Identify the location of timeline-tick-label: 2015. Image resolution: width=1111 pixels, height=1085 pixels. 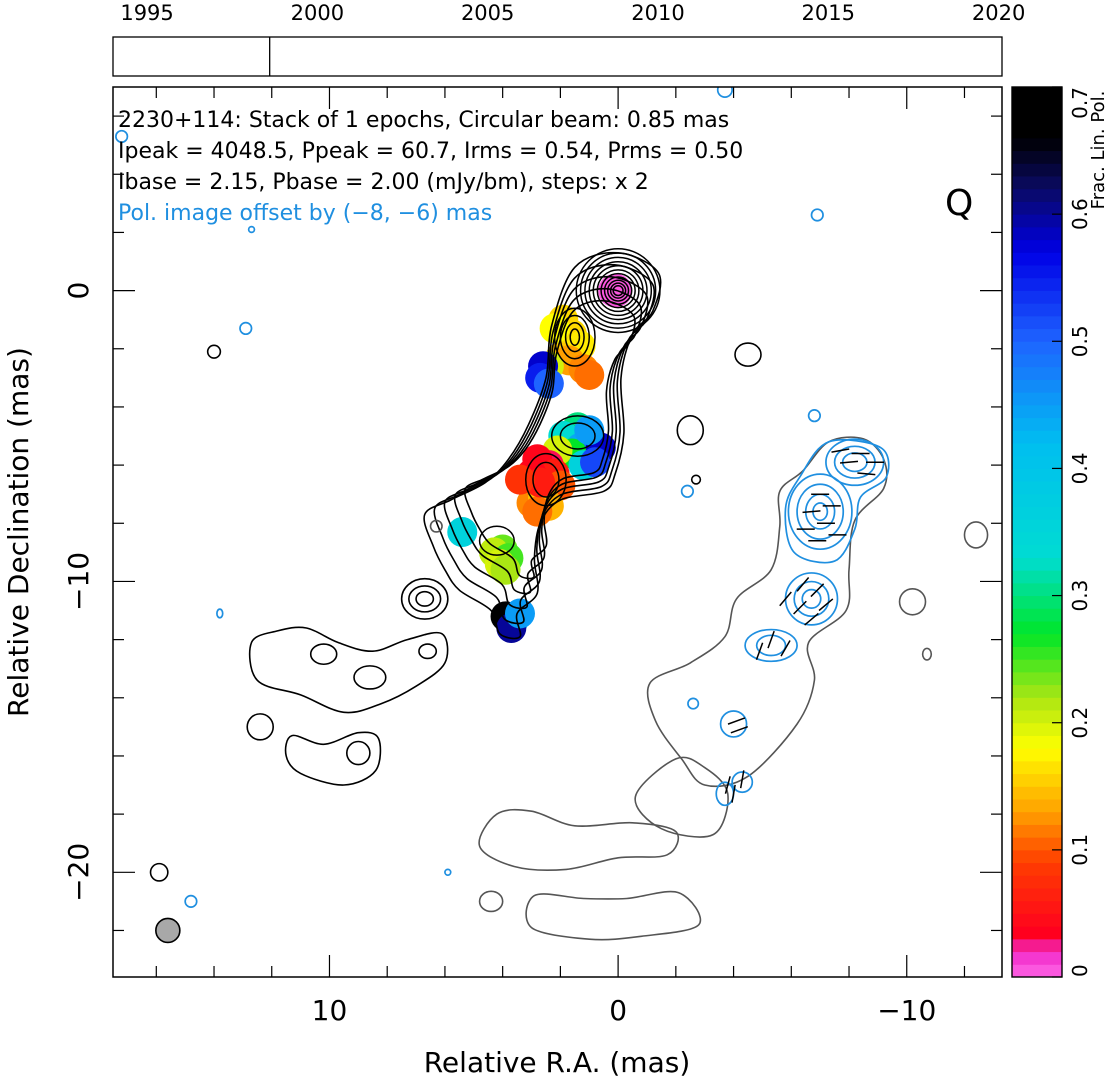
(828, 13).